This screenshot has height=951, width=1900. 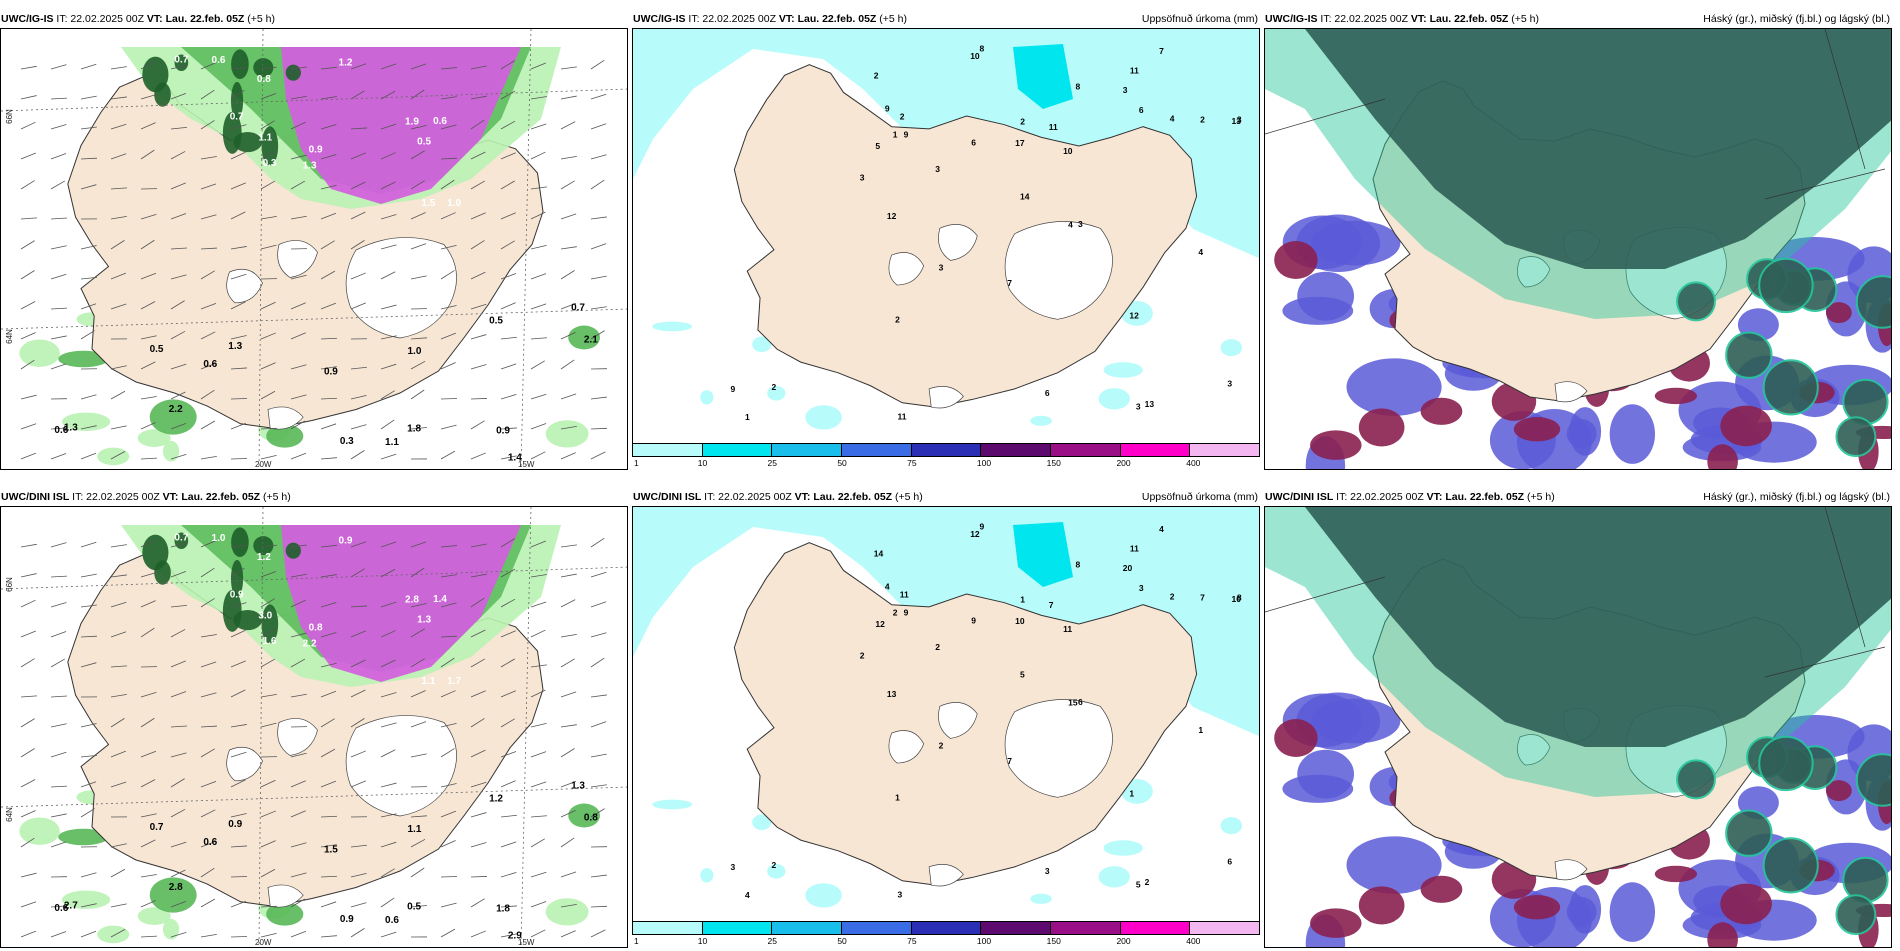 I want to click on lat-label: 66N, so click(x=9, y=584).